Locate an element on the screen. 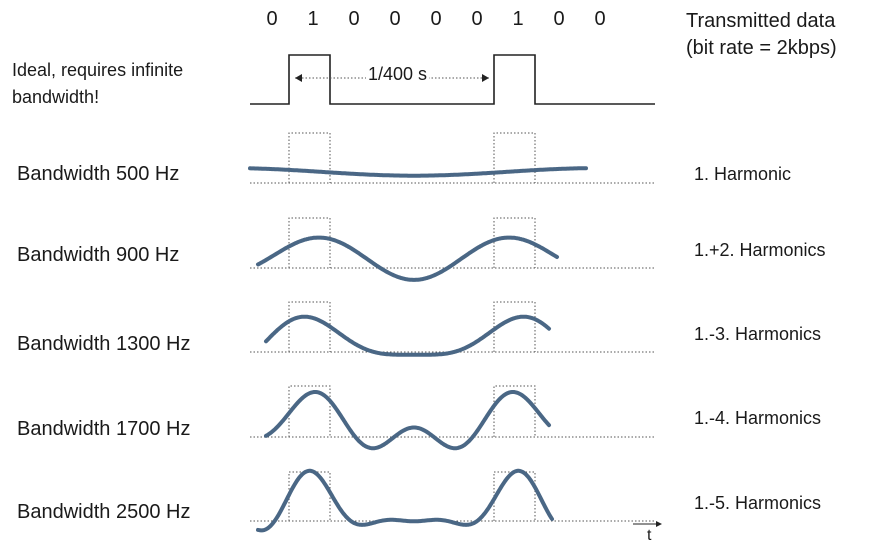  harmonics-label: 1.-3. Harmonics is located at coordinates (758, 334).